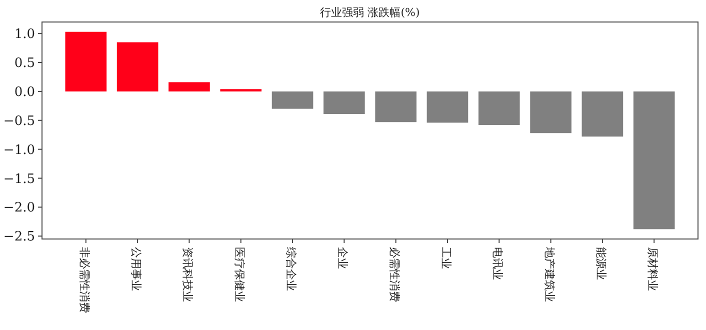 Image resolution: width=706 pixels, height=330 pixels. What do you see at coordinates (19, 208) in the screenshot?
I see `y-tick-label: −2.0` at bounding box center [19, 208].